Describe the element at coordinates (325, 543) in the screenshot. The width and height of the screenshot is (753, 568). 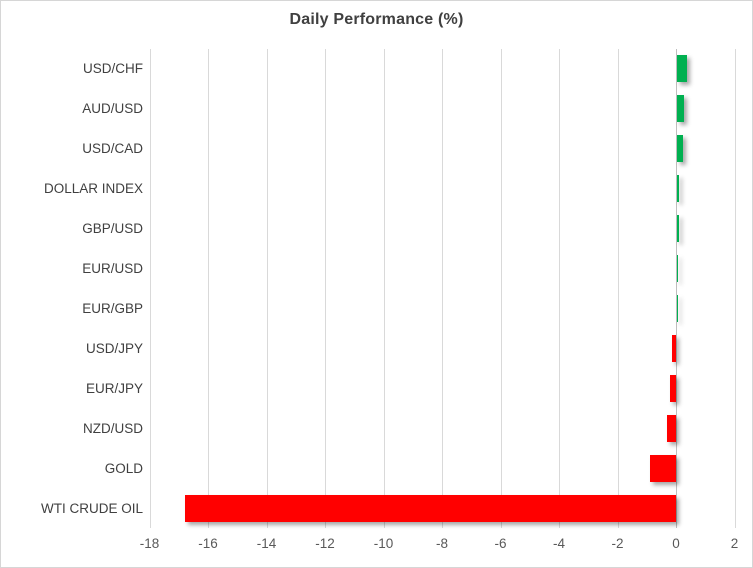
I see `x-tick-label: -12` at that location.